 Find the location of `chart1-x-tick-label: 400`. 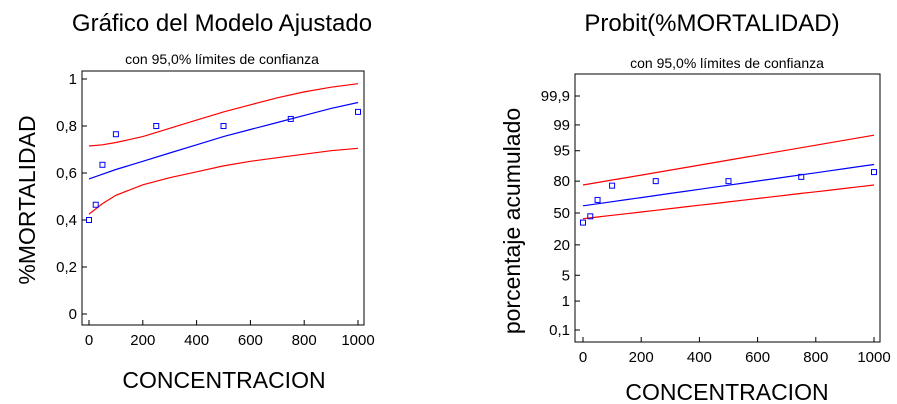

chart1-x-tick-label: 400 is located at coordinates (196, 340).